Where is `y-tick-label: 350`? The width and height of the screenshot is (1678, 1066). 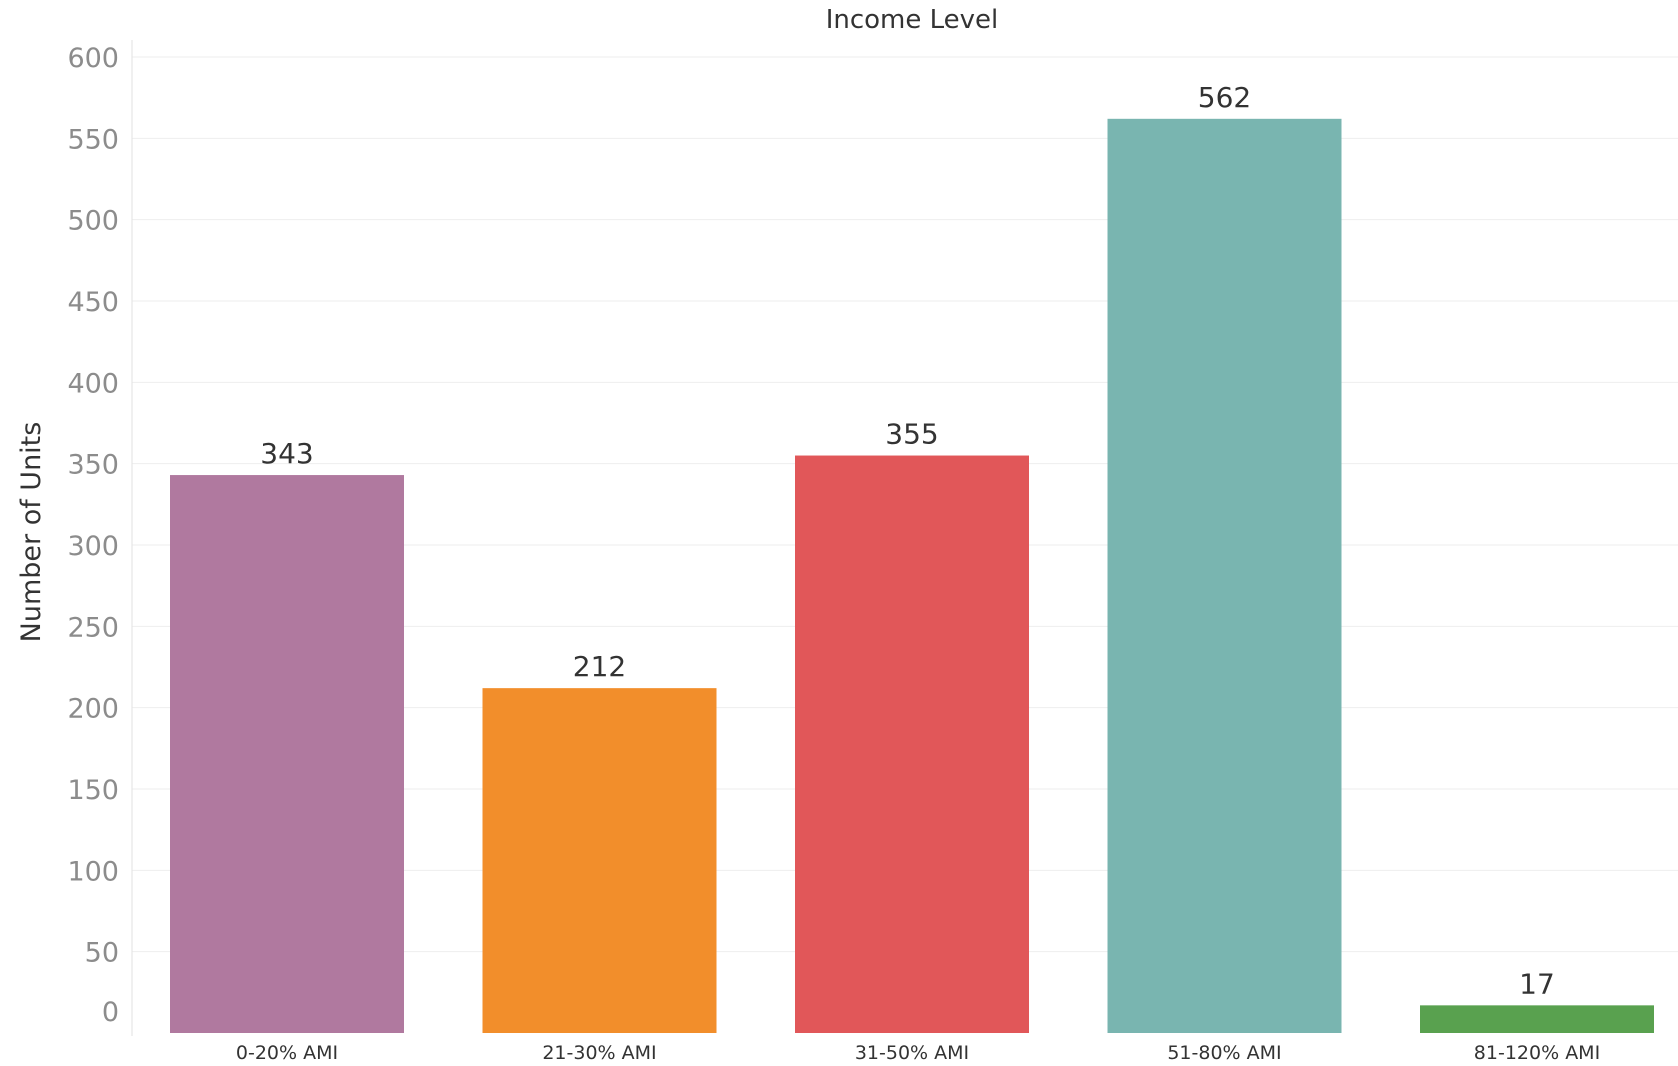 y-tick-label: 350 is located at coordinates (93, 465).